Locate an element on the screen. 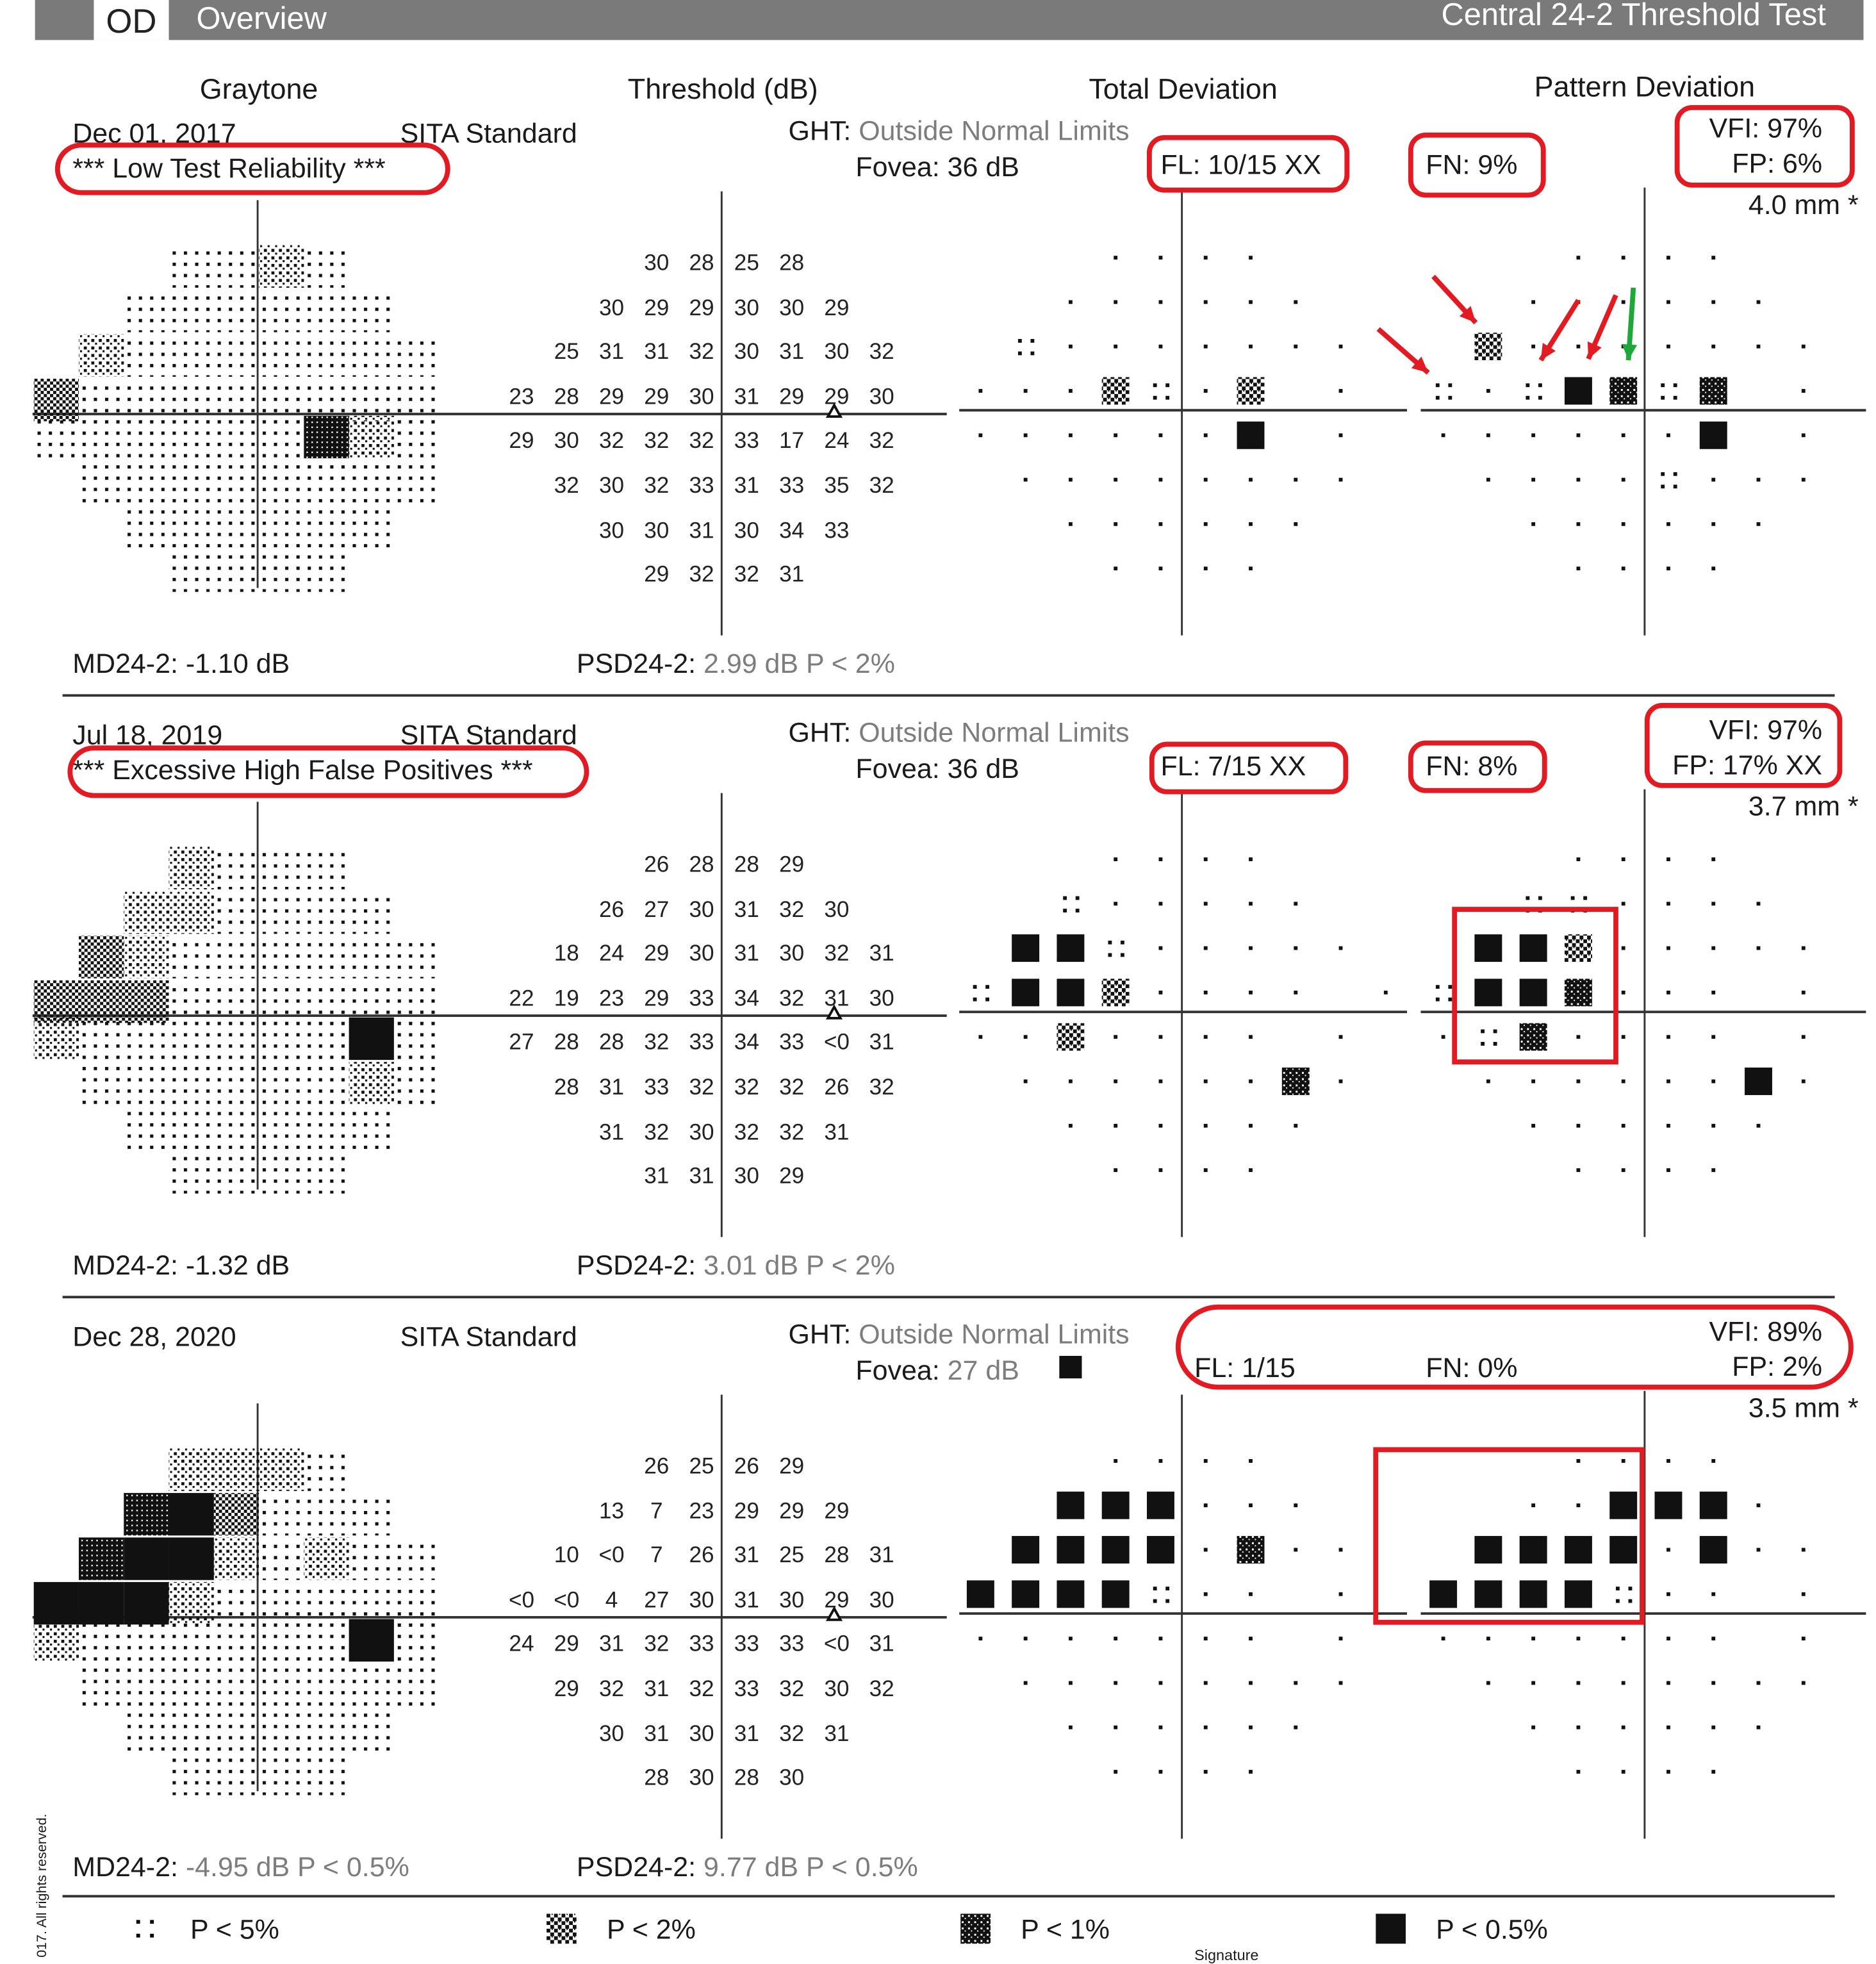 The image size is (1876, 1964). threshold-value: 26 is located at coordinates (701, 1555).